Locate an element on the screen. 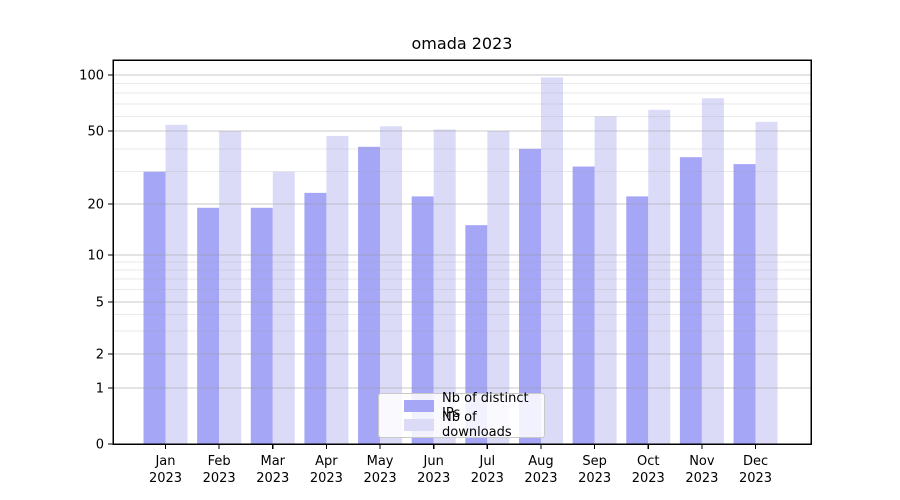 This screenshot has height=500, width=900. y-tick-label: 0 is located at coordinates (100, 445).